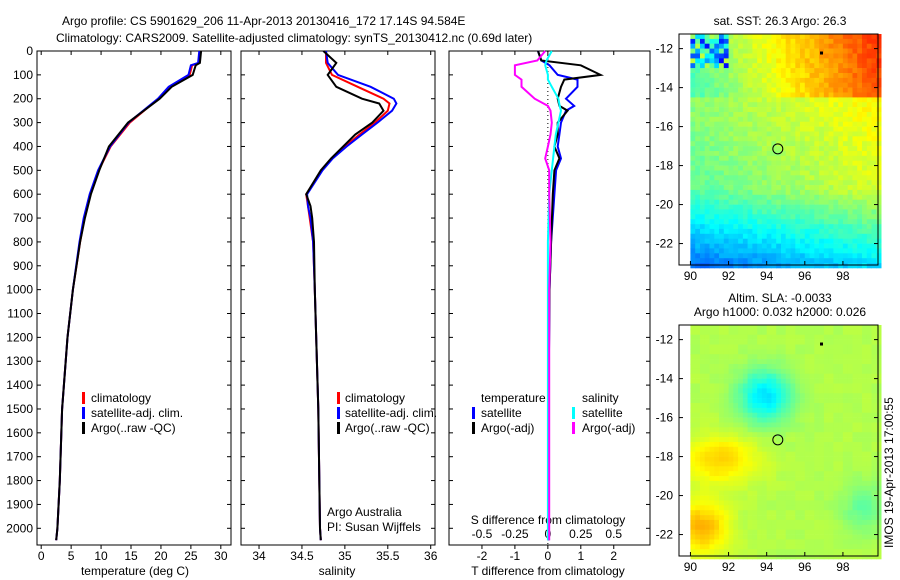 Image resolution: width=900 pixels, height=580 pixels. I want to click on xlabel-temperature: temperature (deg C), so click(135, 571).